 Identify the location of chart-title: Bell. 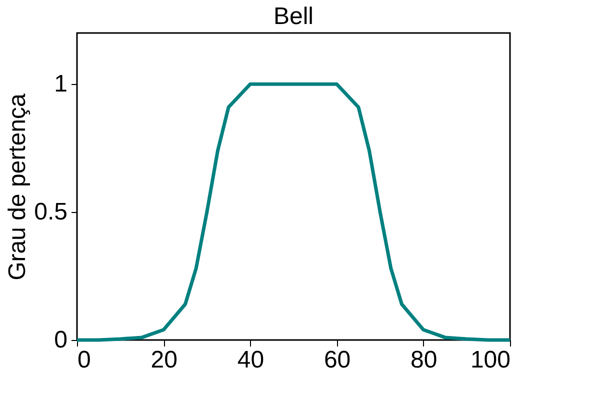
(293, 16).